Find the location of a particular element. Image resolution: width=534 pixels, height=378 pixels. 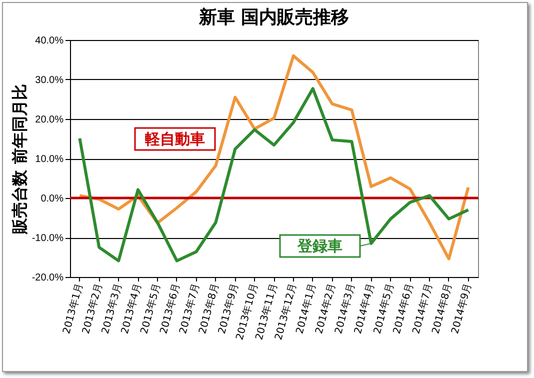

y-axis-title: 販売台数 前年同月比 is located at coordinates (19, 159).